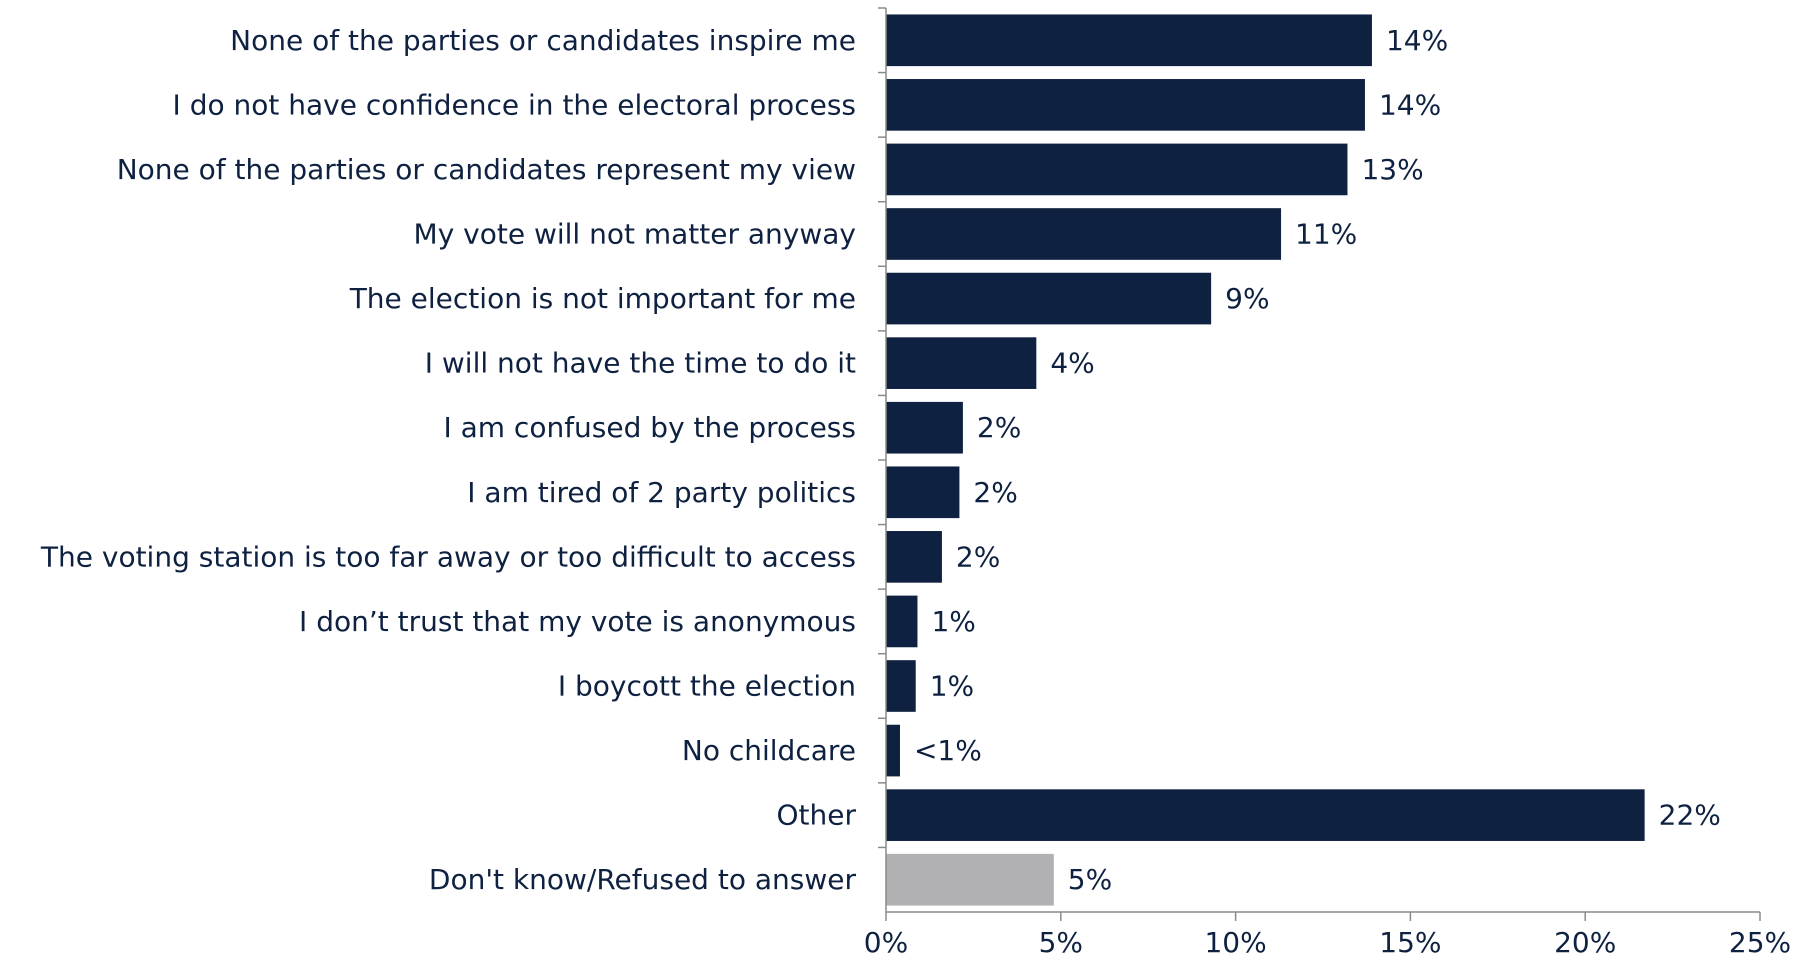 The image size is (1796, 964). What do you see at coordinates (1072, 363) in the screenshot?
I see `value-label: 4%` at bounding box center [1072, 363].